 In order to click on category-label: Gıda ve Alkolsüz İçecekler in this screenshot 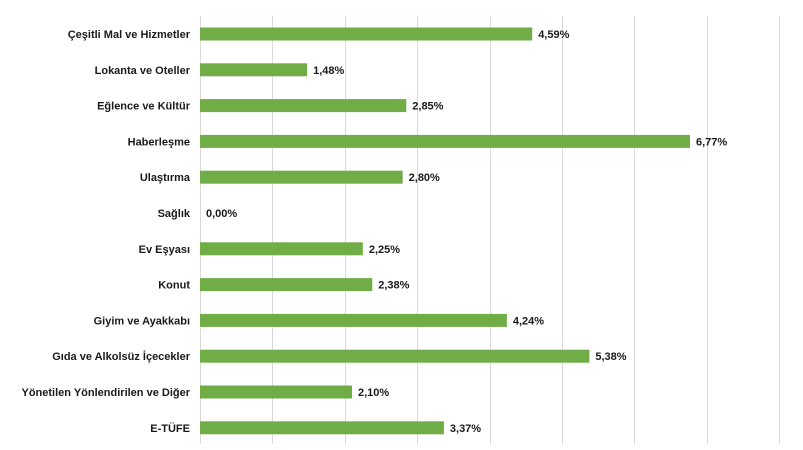, I will do `click(121, 356)`.